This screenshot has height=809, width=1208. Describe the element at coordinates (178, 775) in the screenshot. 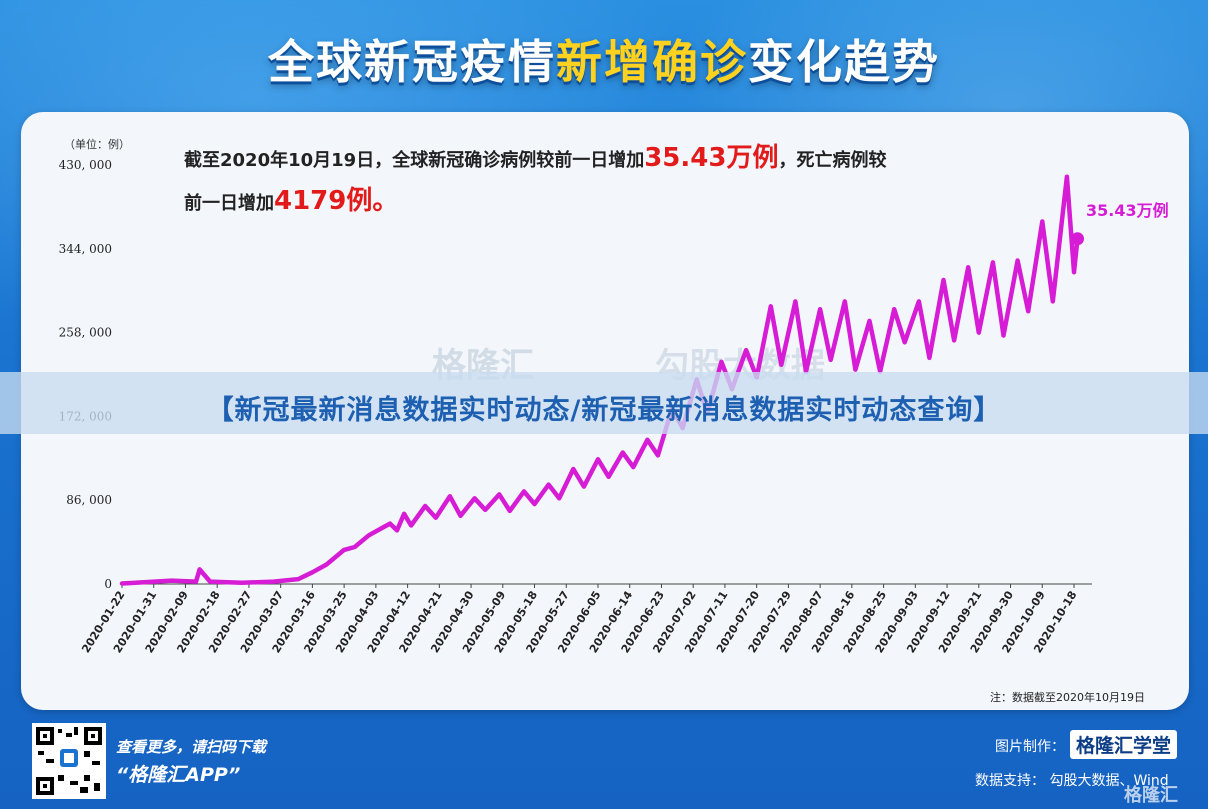

I see `promo-line-2: “格隆汇APP”` at that location.